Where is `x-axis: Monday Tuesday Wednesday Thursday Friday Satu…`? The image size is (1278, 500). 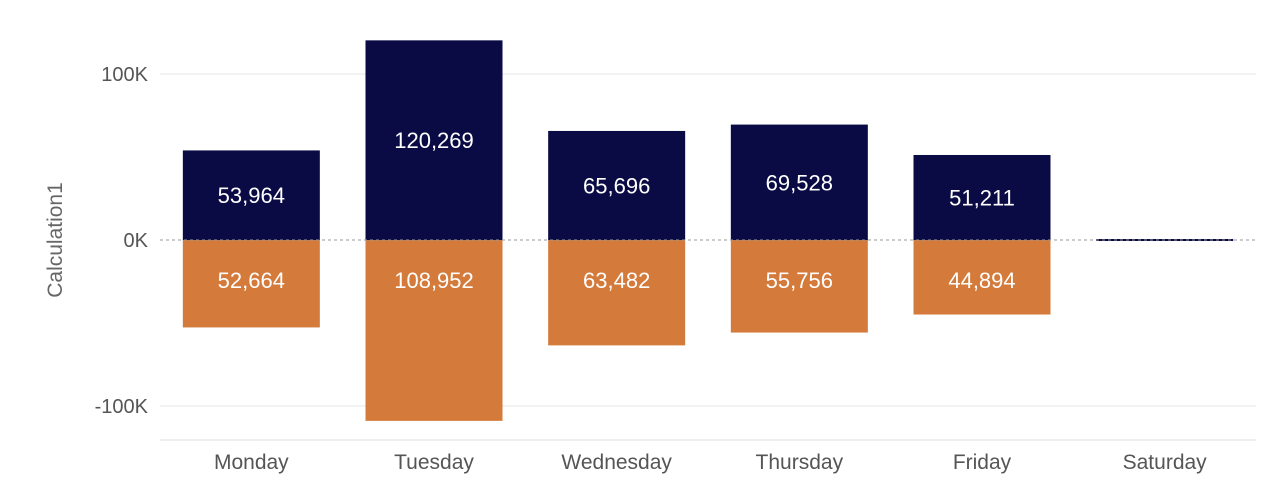
x-axis: Monday Tuesday Wednesday Thursday Friday Satu… is located at coordinates (708, 456).